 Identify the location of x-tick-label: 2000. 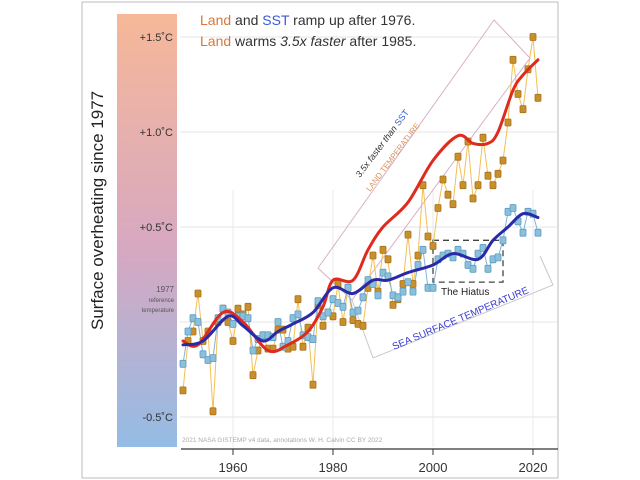
(433, 467).